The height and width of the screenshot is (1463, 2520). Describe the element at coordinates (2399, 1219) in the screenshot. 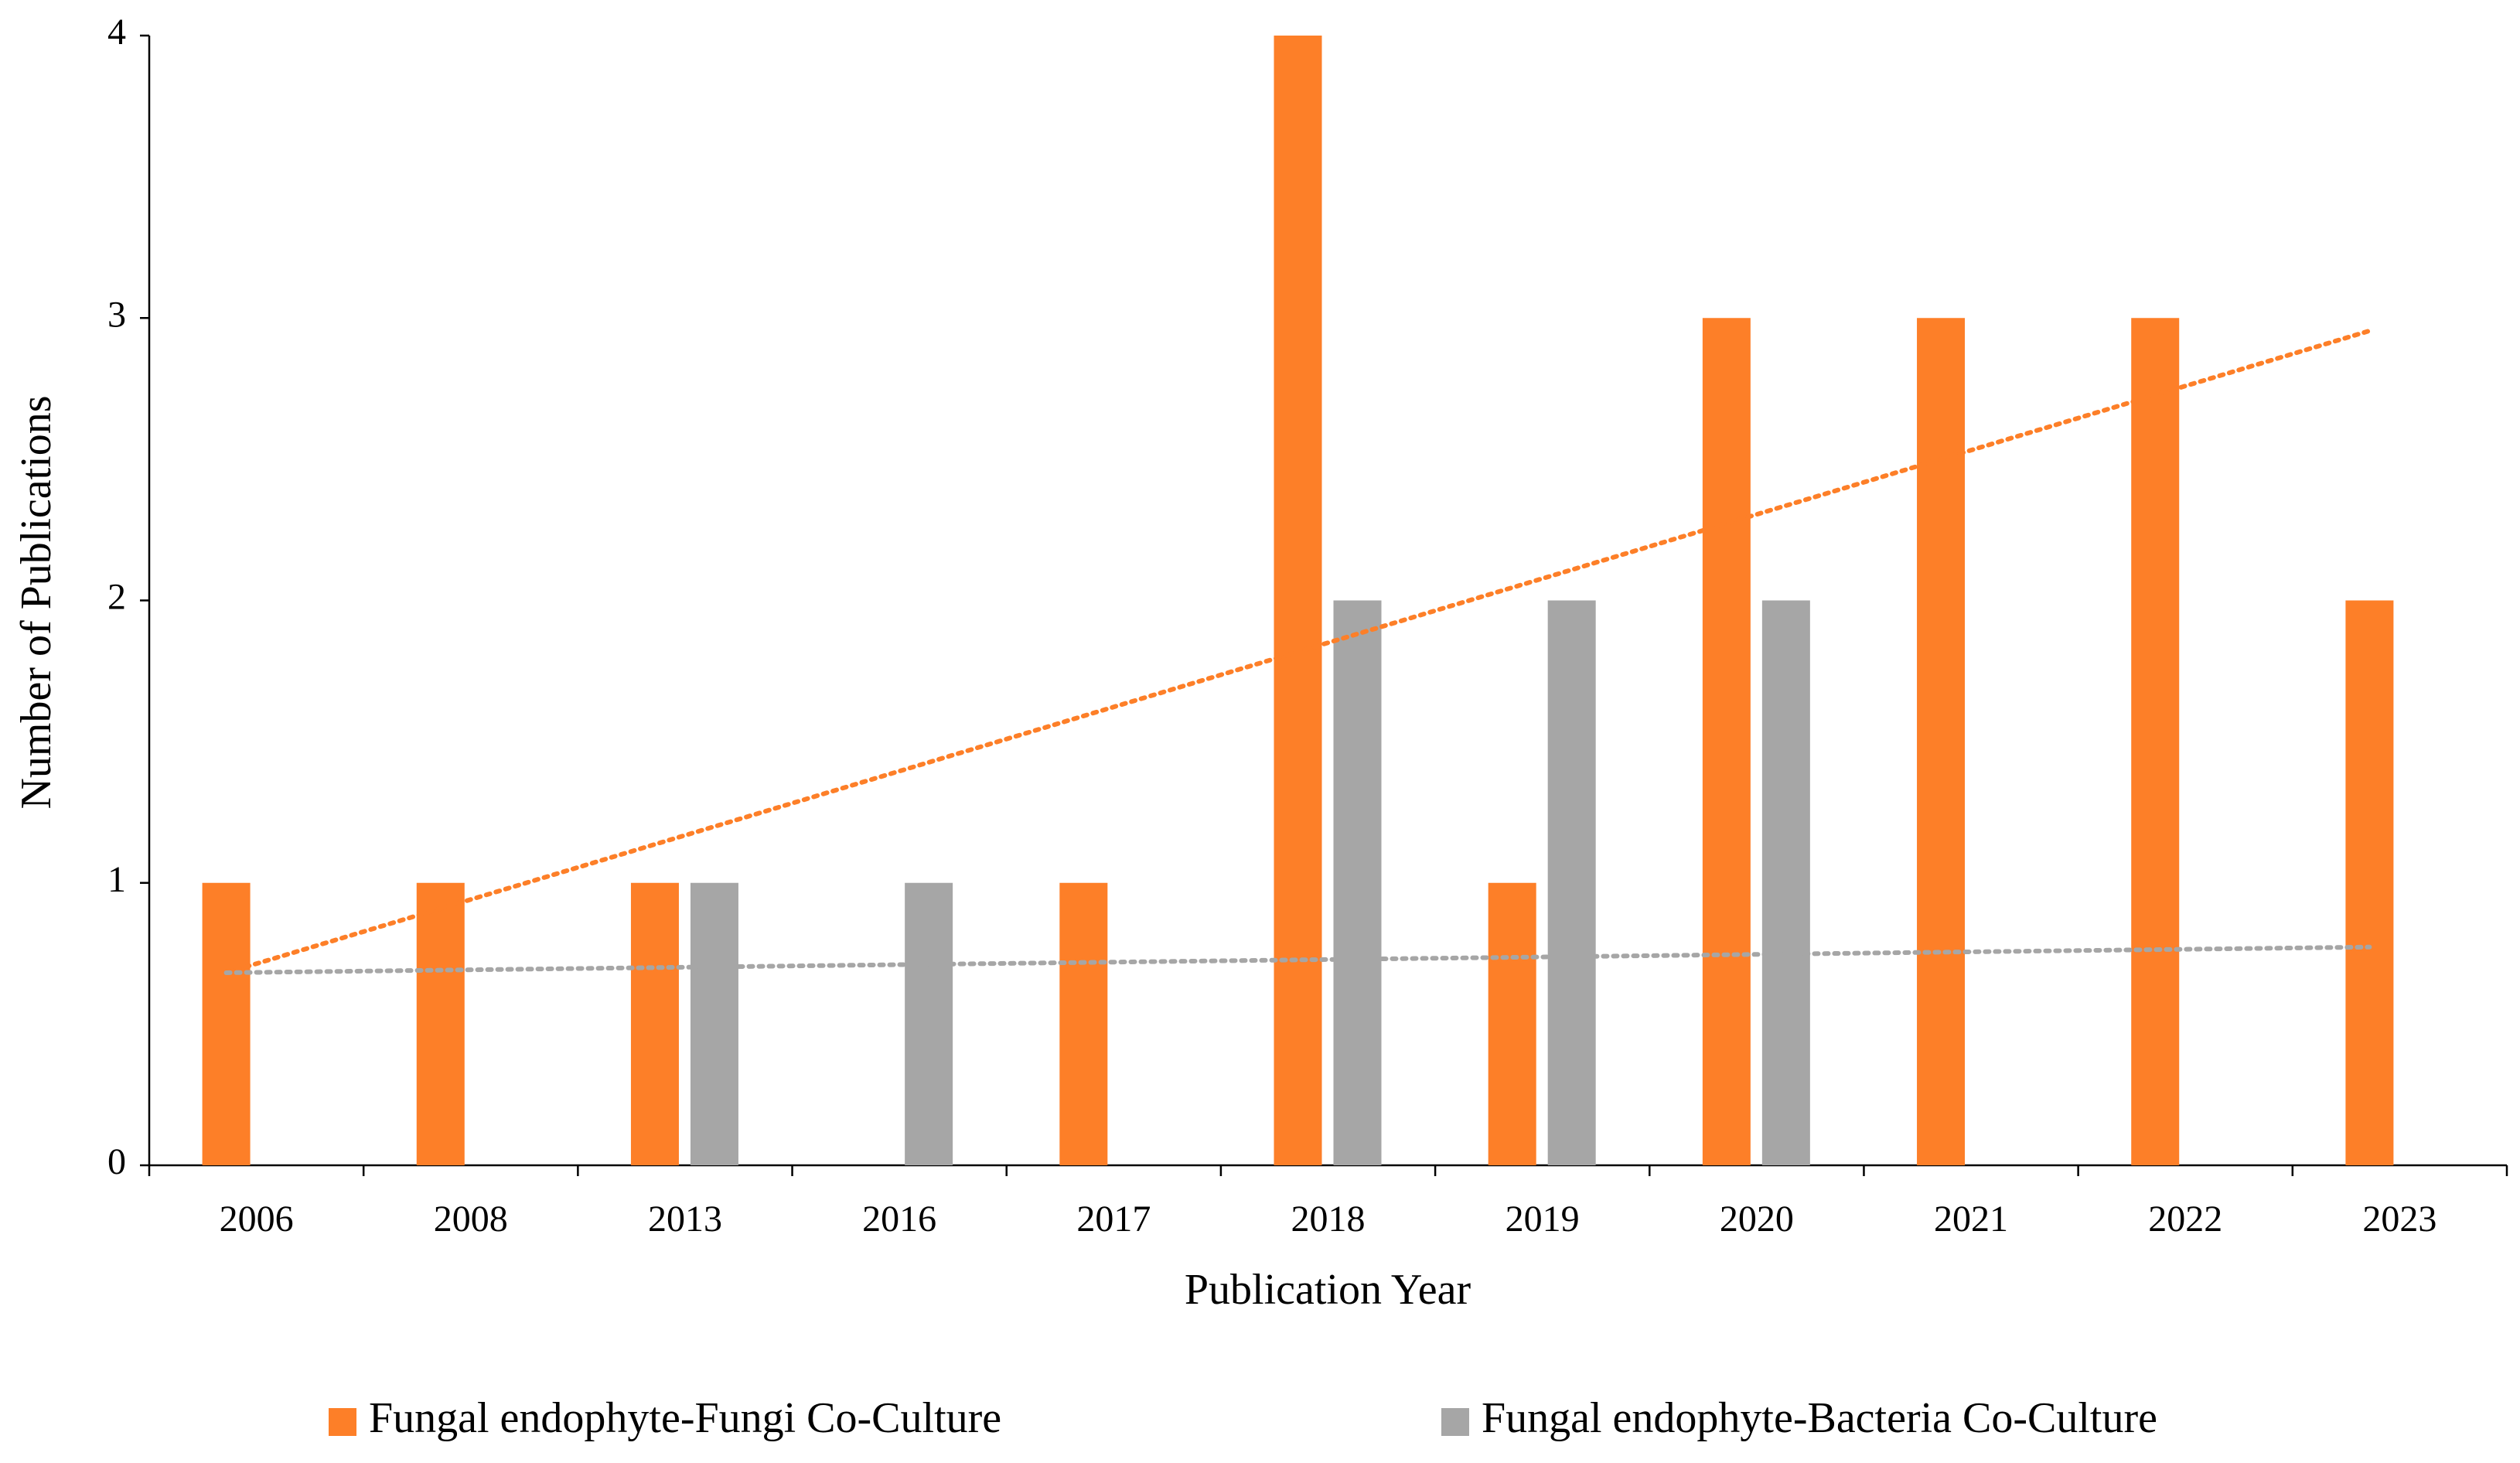

I see `x-tick-label: 2023` at that location.